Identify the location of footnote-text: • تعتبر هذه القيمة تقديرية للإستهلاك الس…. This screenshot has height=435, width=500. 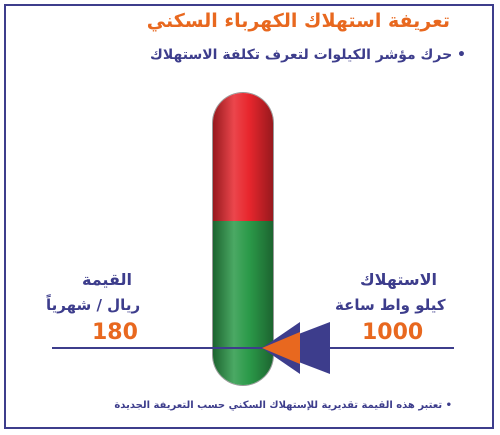
(283, 405).